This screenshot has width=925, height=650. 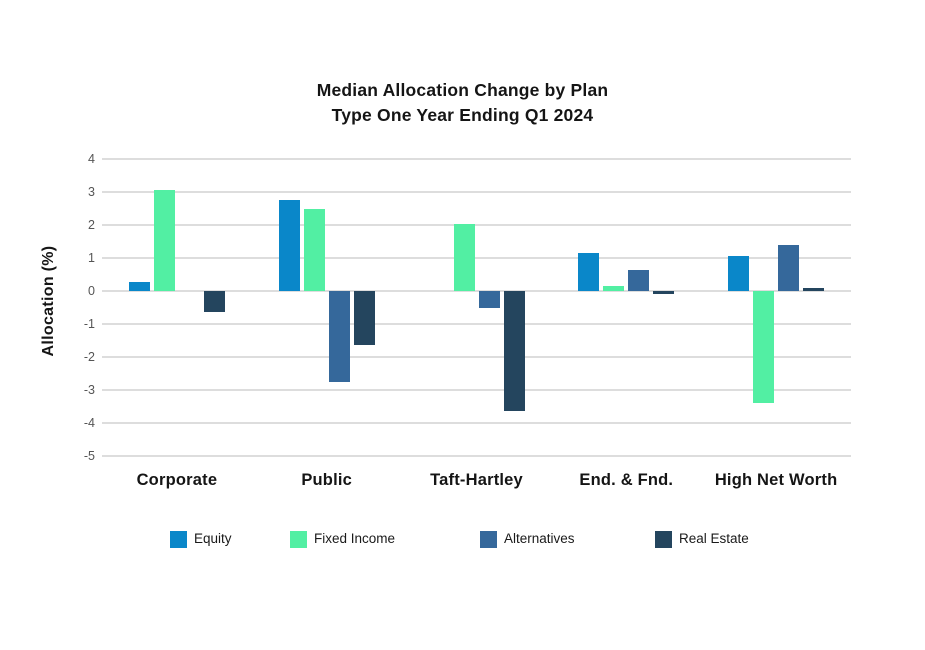 I want to click on chart-title-line1: Median Allocation Change by Plan, so click(x=462, y=90).